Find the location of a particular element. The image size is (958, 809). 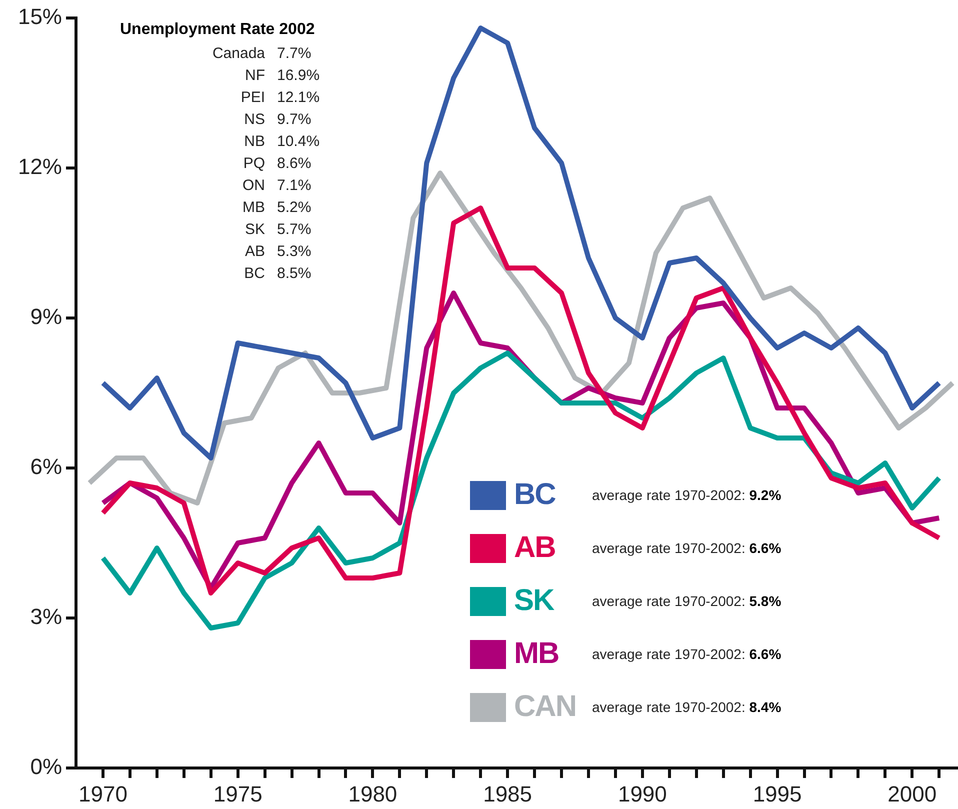

legend-label: BC is located at coordinates (535, 495).